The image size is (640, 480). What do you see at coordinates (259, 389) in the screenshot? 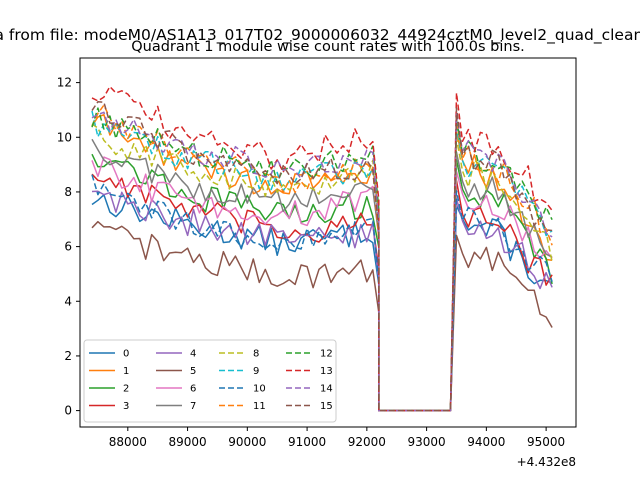
I see `legend-label-10: 10` at bounding box center [259, 389].